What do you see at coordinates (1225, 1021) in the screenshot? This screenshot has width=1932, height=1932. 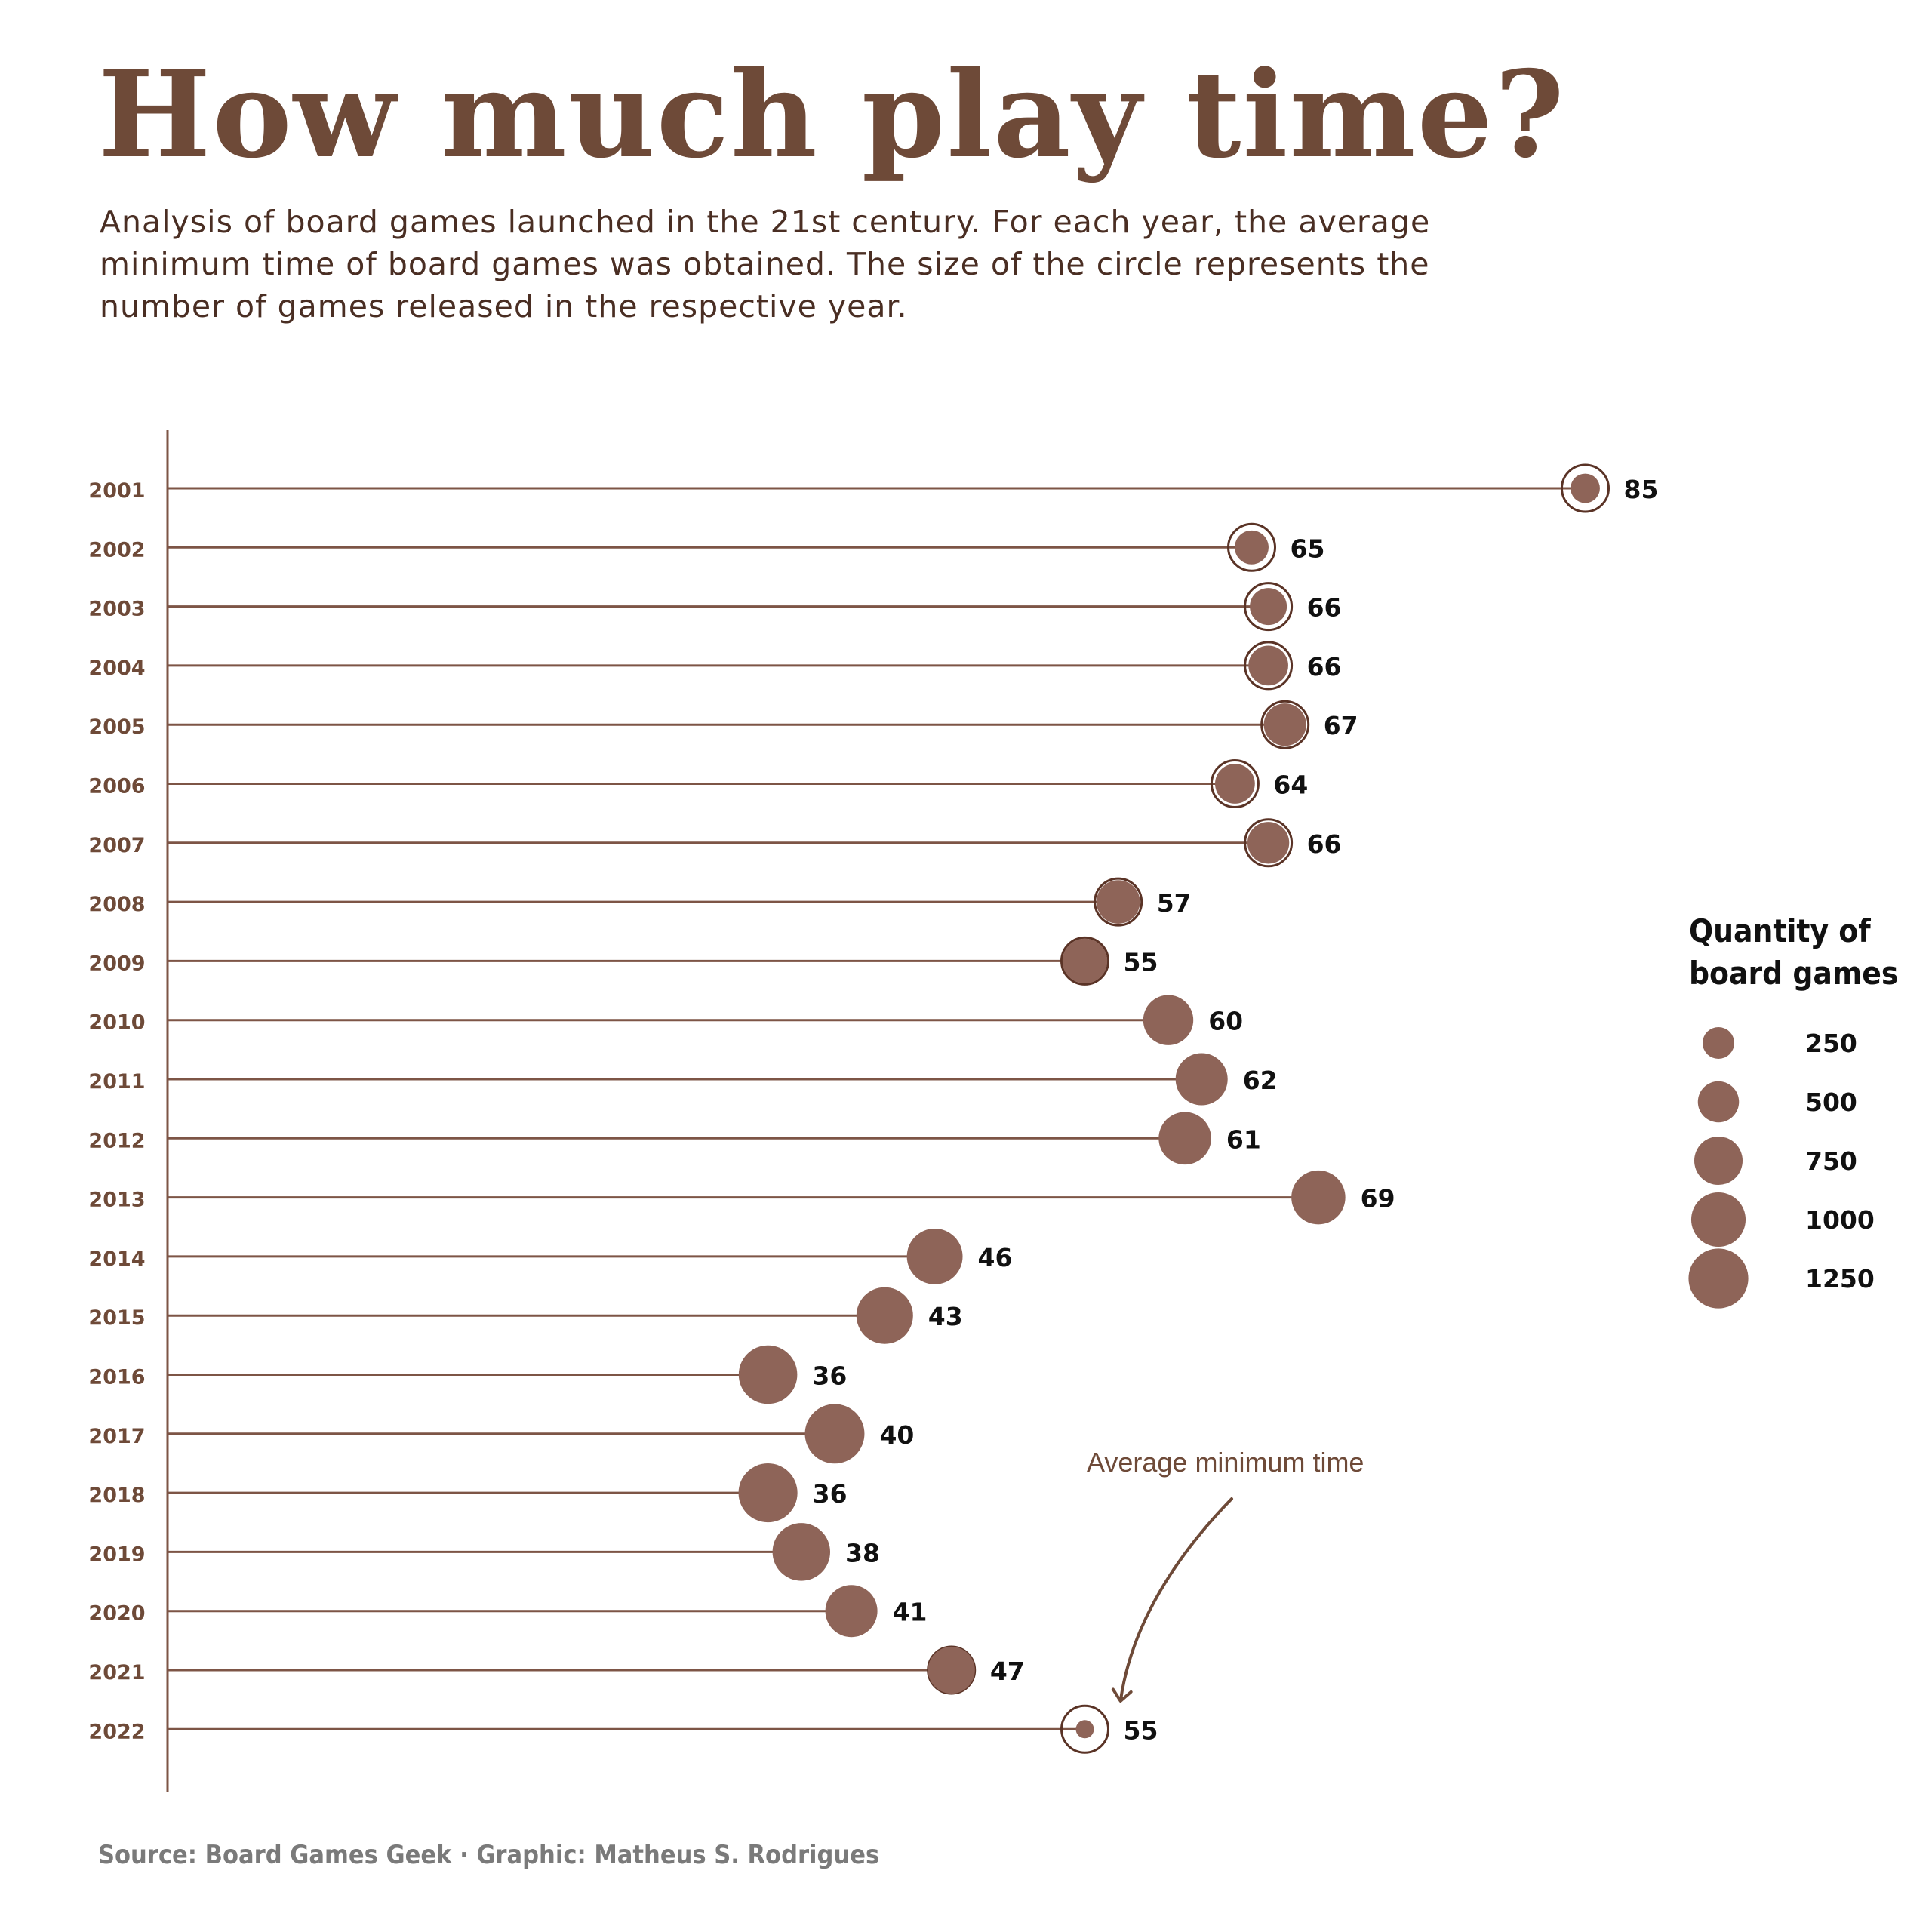 I see `value-label: 60` at bounding box center [1225, 1021].